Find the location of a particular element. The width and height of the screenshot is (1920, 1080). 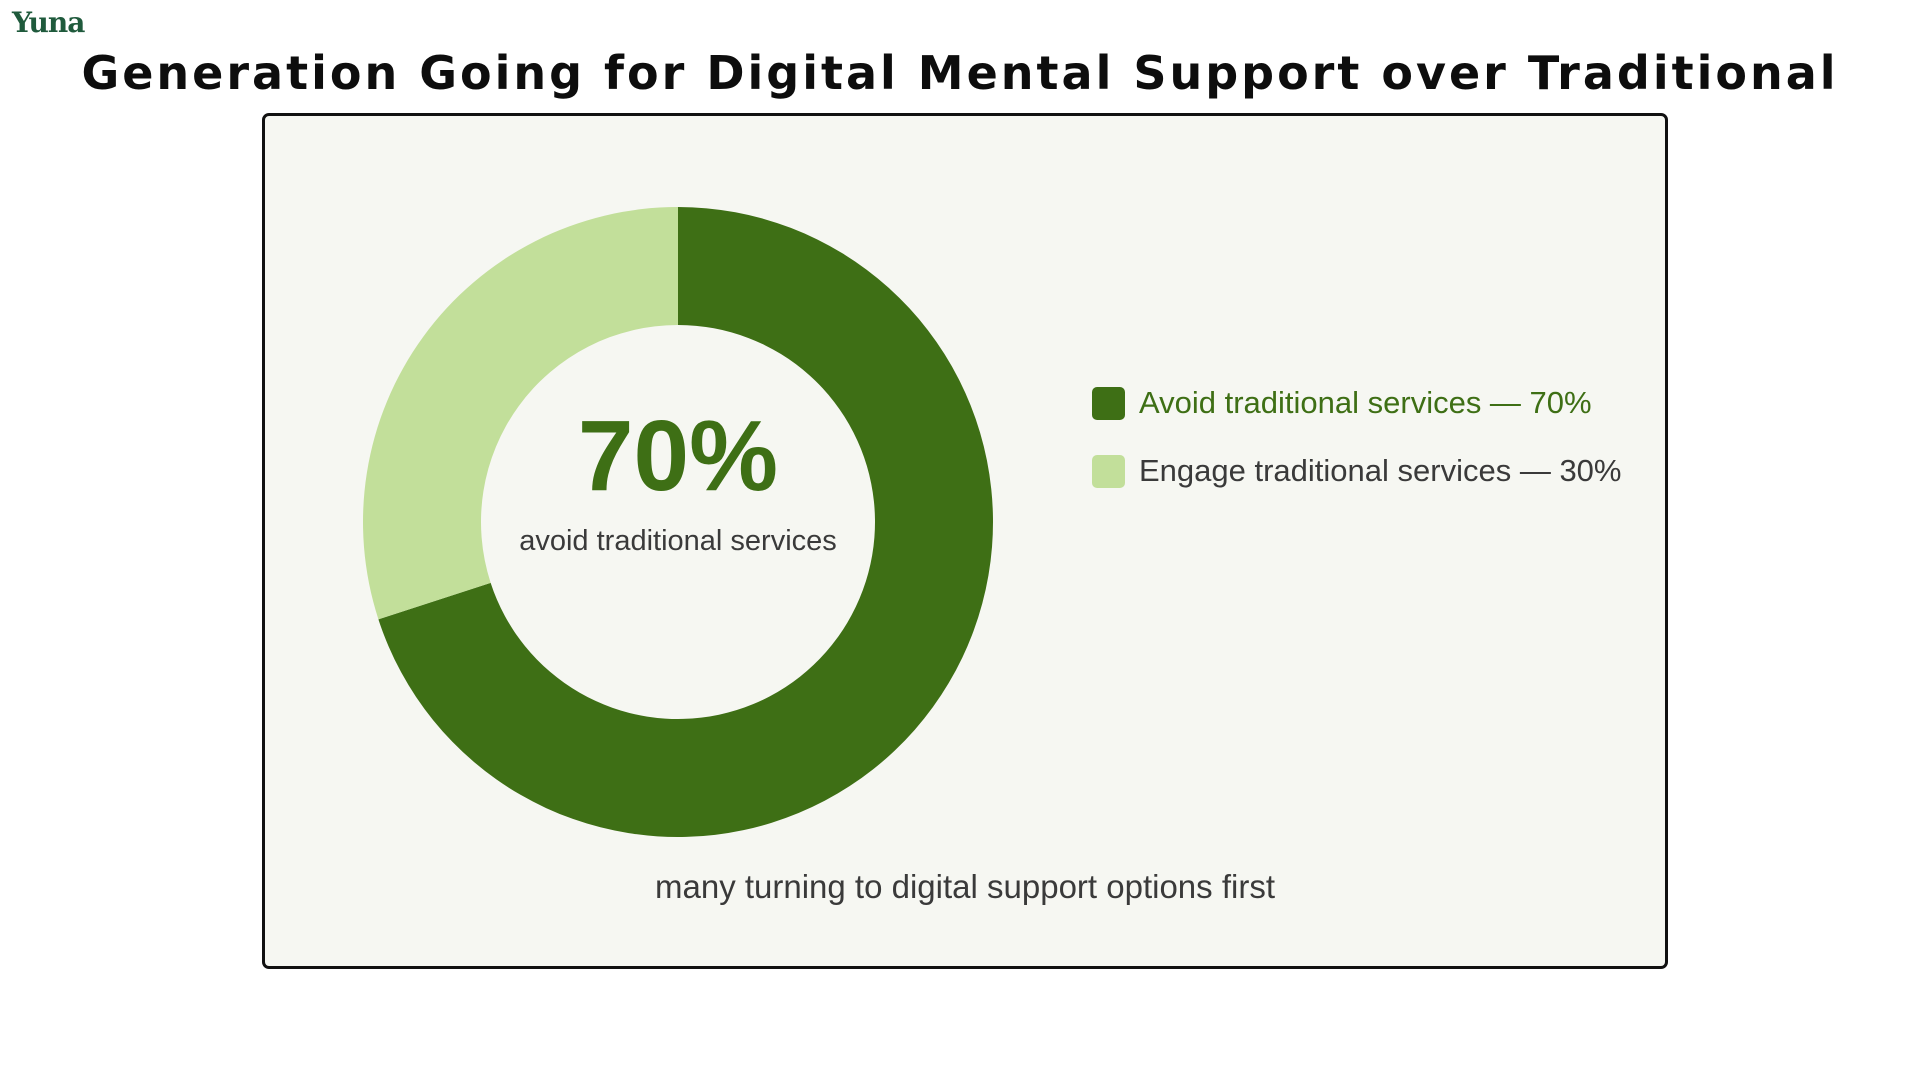

legend-item-avoid: Avoid traditional services — 70% is located at coordinates (1356, 402).